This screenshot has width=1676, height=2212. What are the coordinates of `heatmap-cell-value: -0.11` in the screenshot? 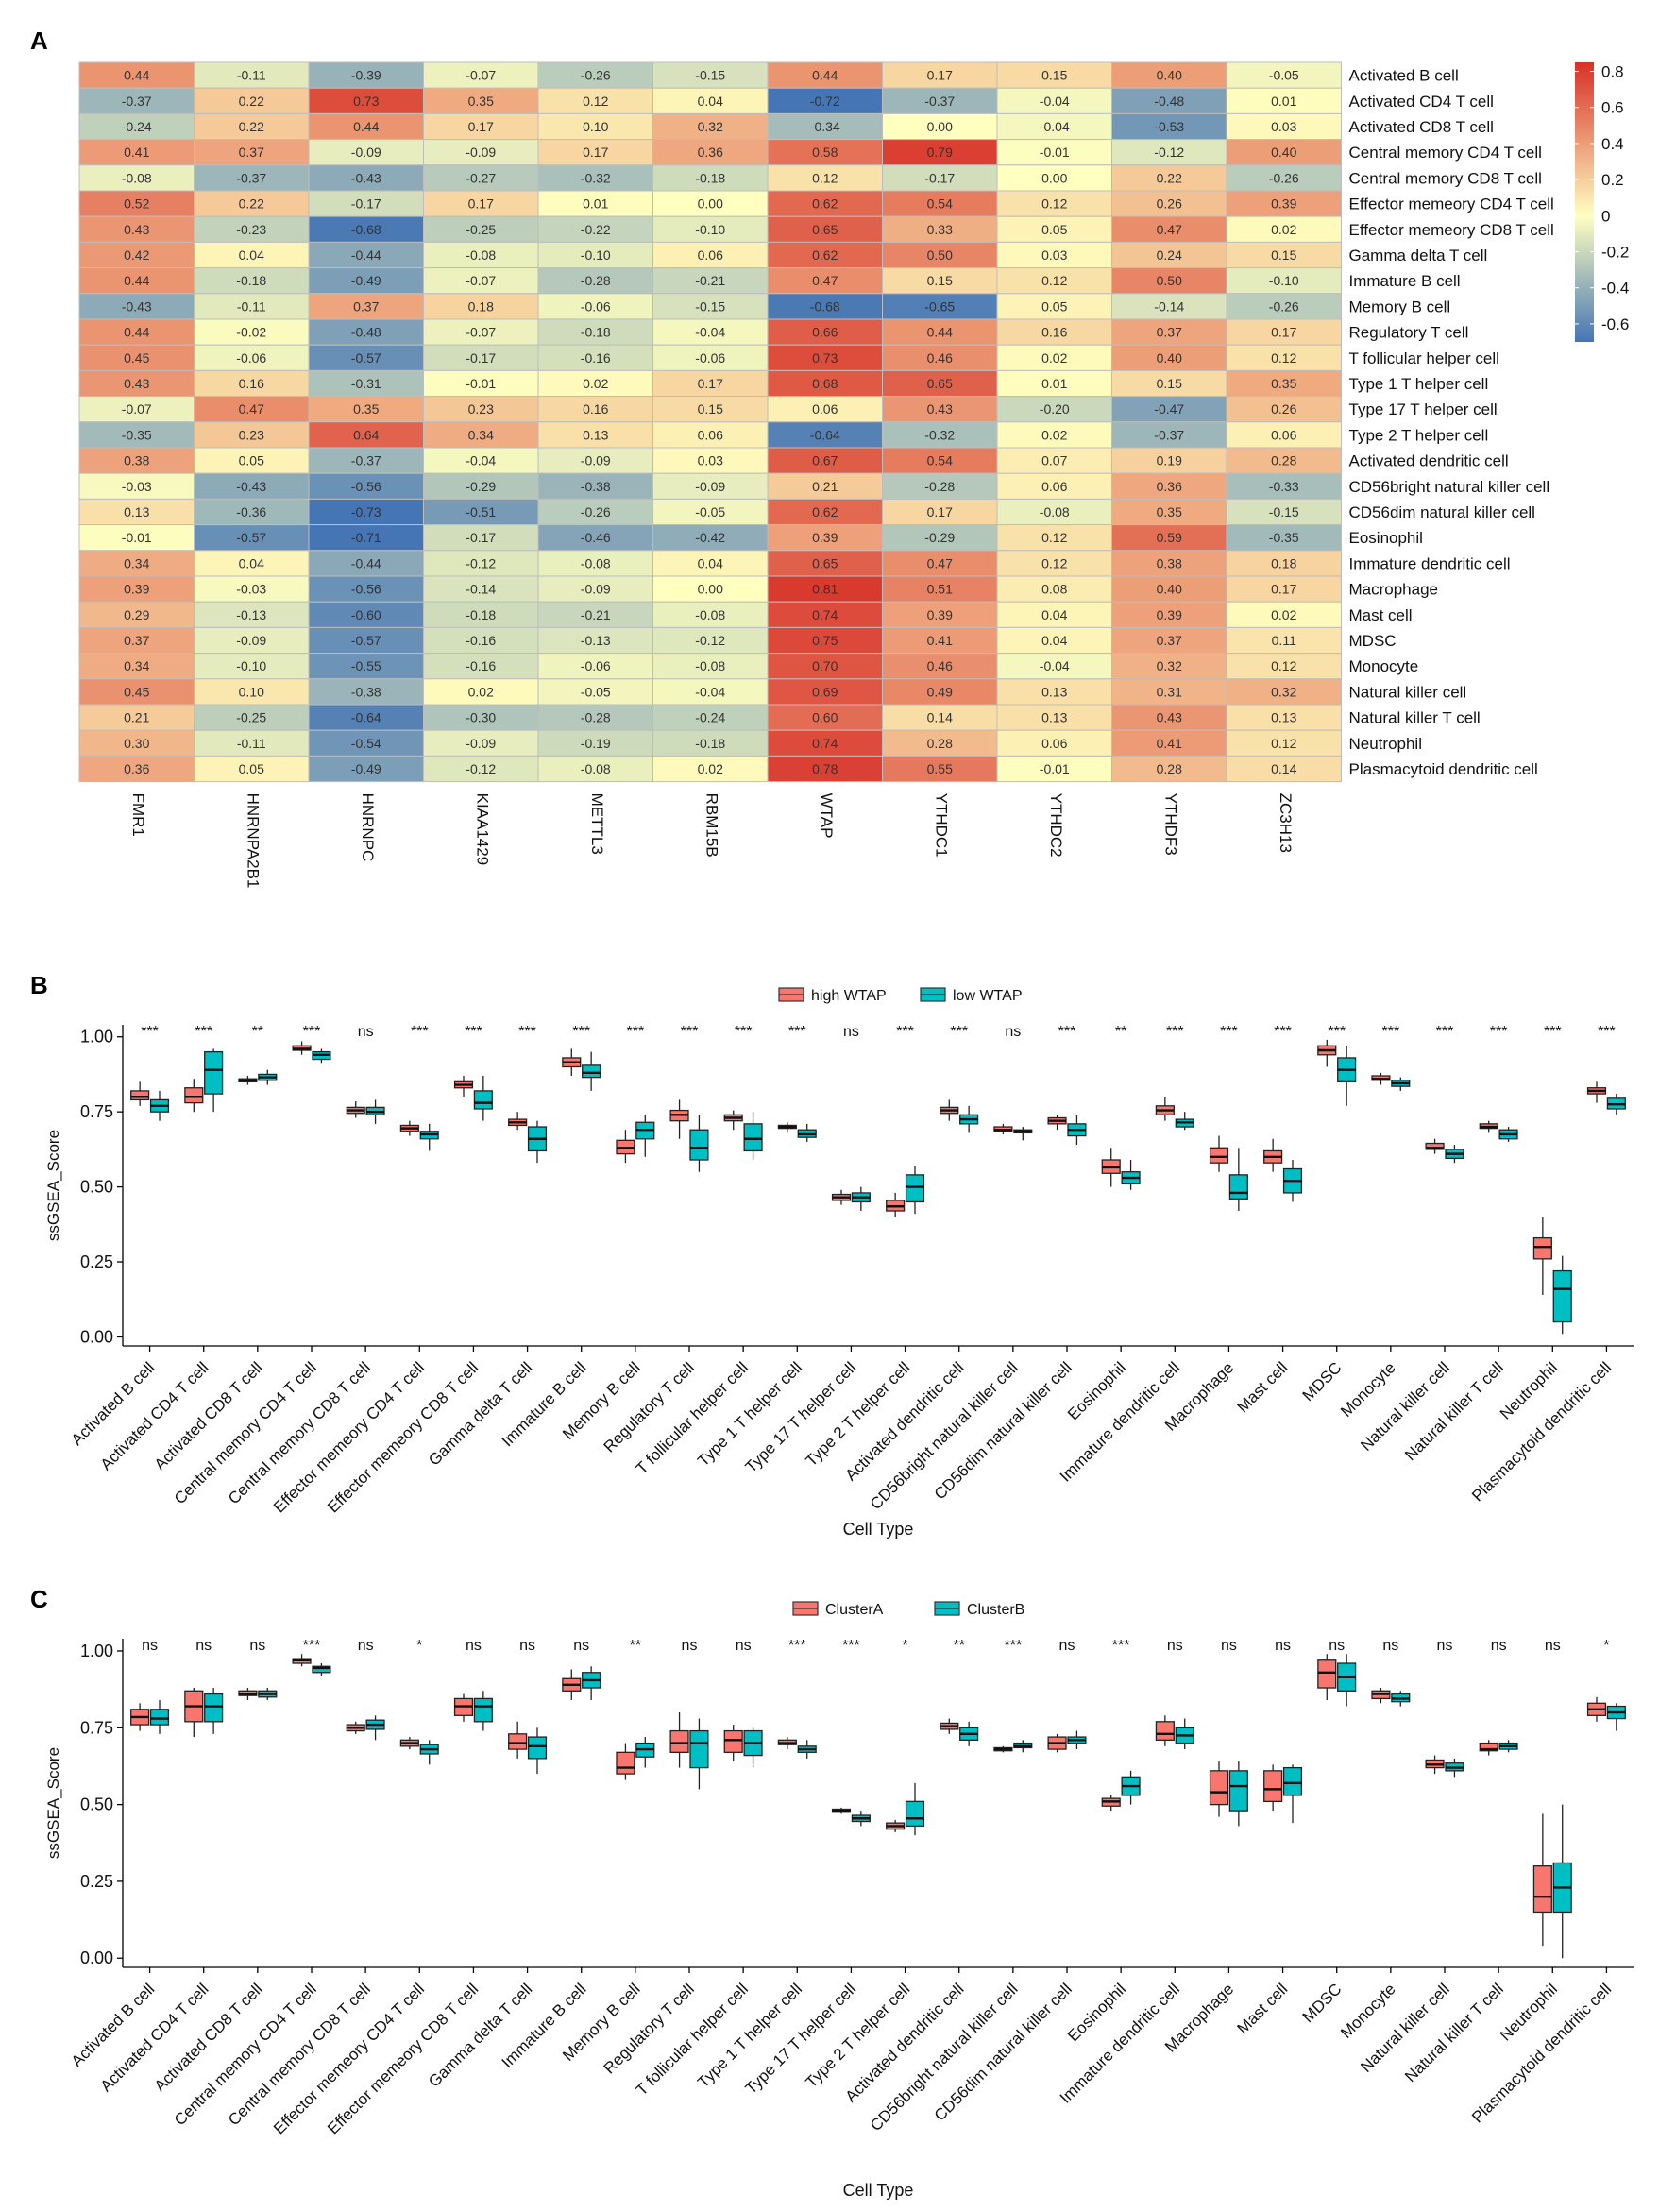 It's located at (252, 306).